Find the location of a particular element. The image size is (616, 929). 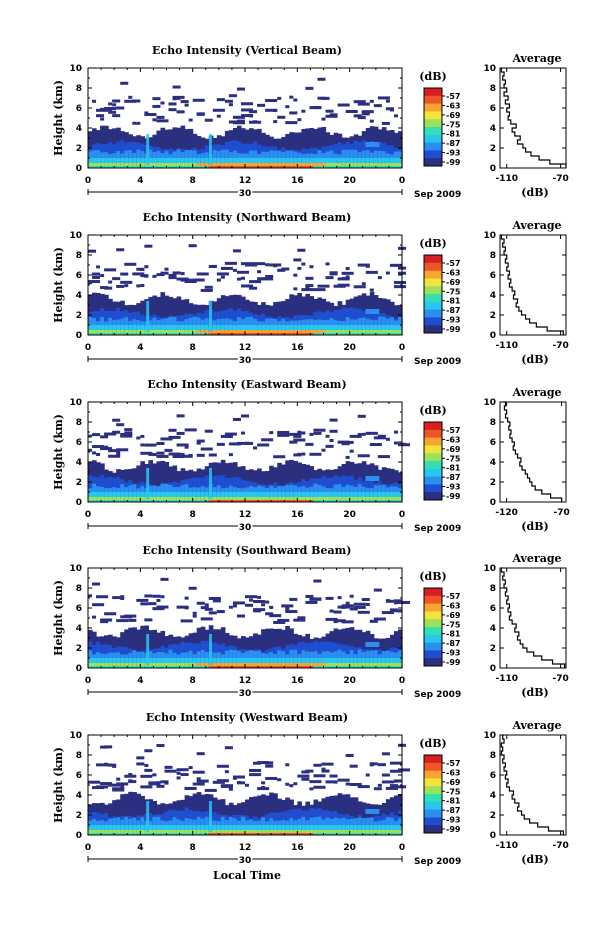

average-title: Average is located at coordinates (536, 558).